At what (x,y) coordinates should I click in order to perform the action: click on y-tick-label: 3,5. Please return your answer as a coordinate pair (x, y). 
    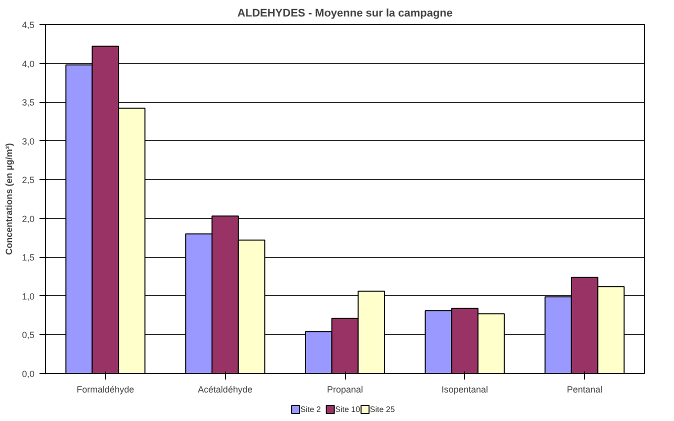
    Looking at the image, I should click on (28, 103).